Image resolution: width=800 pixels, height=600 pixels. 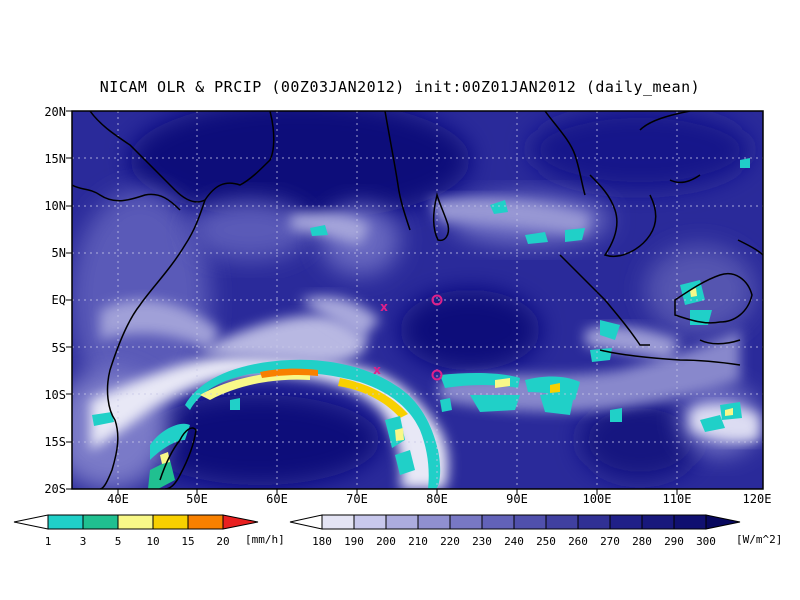 I want to click on lat-label-15s: 15S, so click(x=55, y=442).